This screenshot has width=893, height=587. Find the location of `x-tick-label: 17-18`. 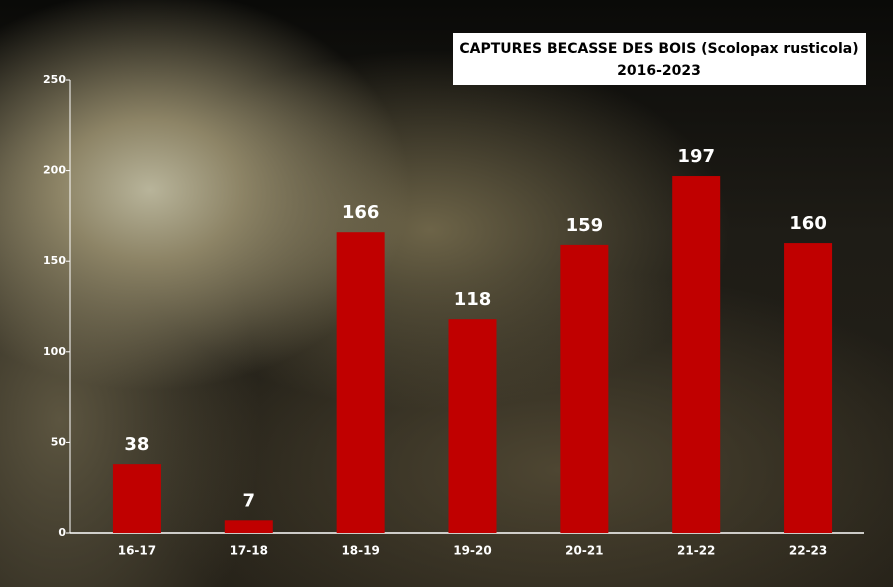

x-tick-label: 17-18 is located at coordinates (249, 551).